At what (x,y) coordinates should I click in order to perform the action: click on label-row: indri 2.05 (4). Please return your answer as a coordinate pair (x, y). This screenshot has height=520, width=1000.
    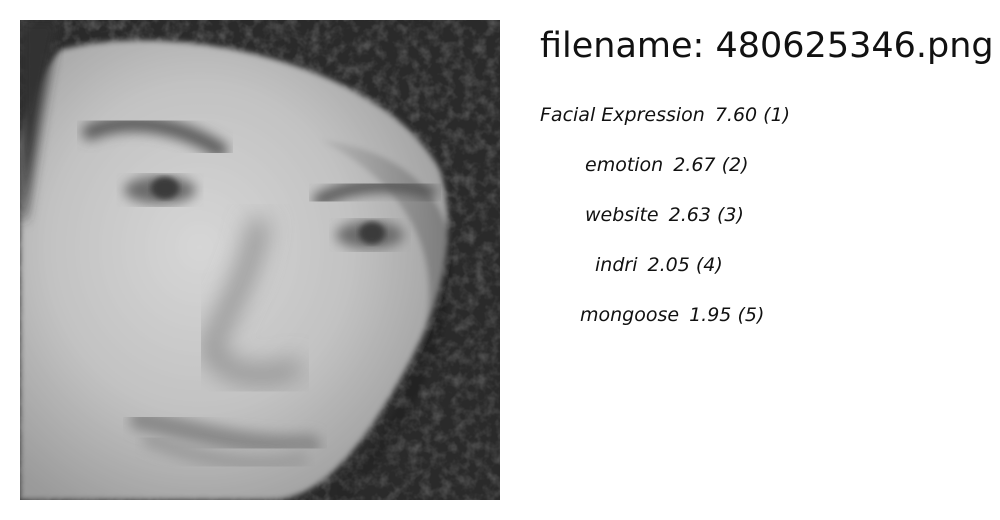
    Looking at the image, I should click on (659, 265).